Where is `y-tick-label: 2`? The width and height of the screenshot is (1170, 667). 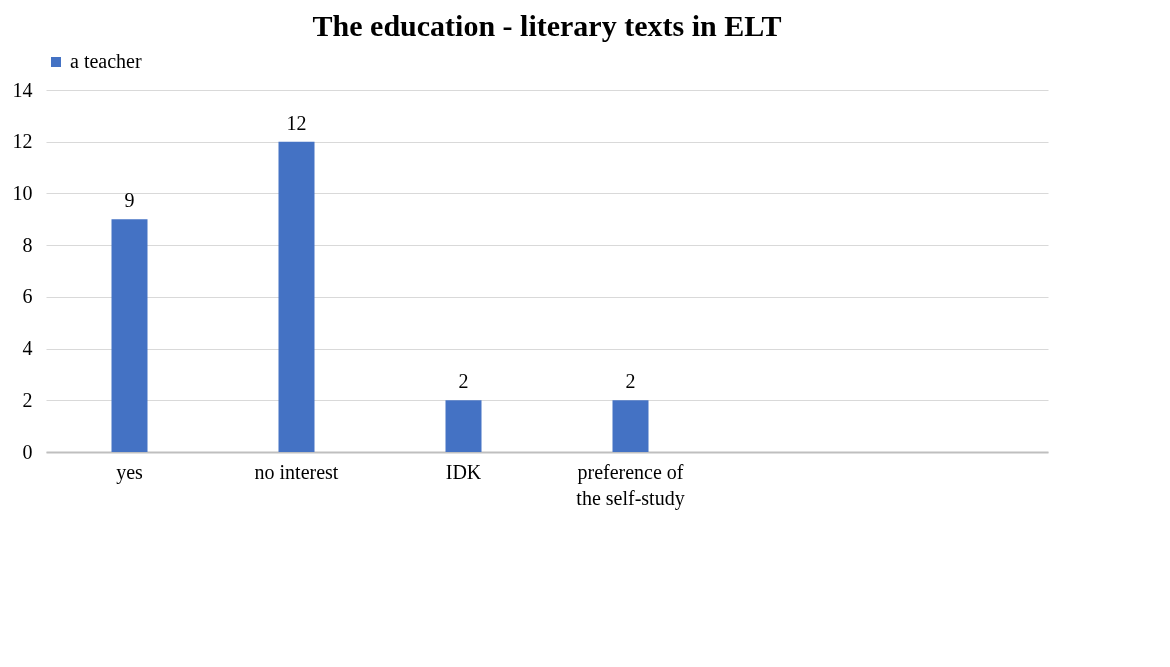
y-tick-label: 2 is located at coordinates (27, 399).